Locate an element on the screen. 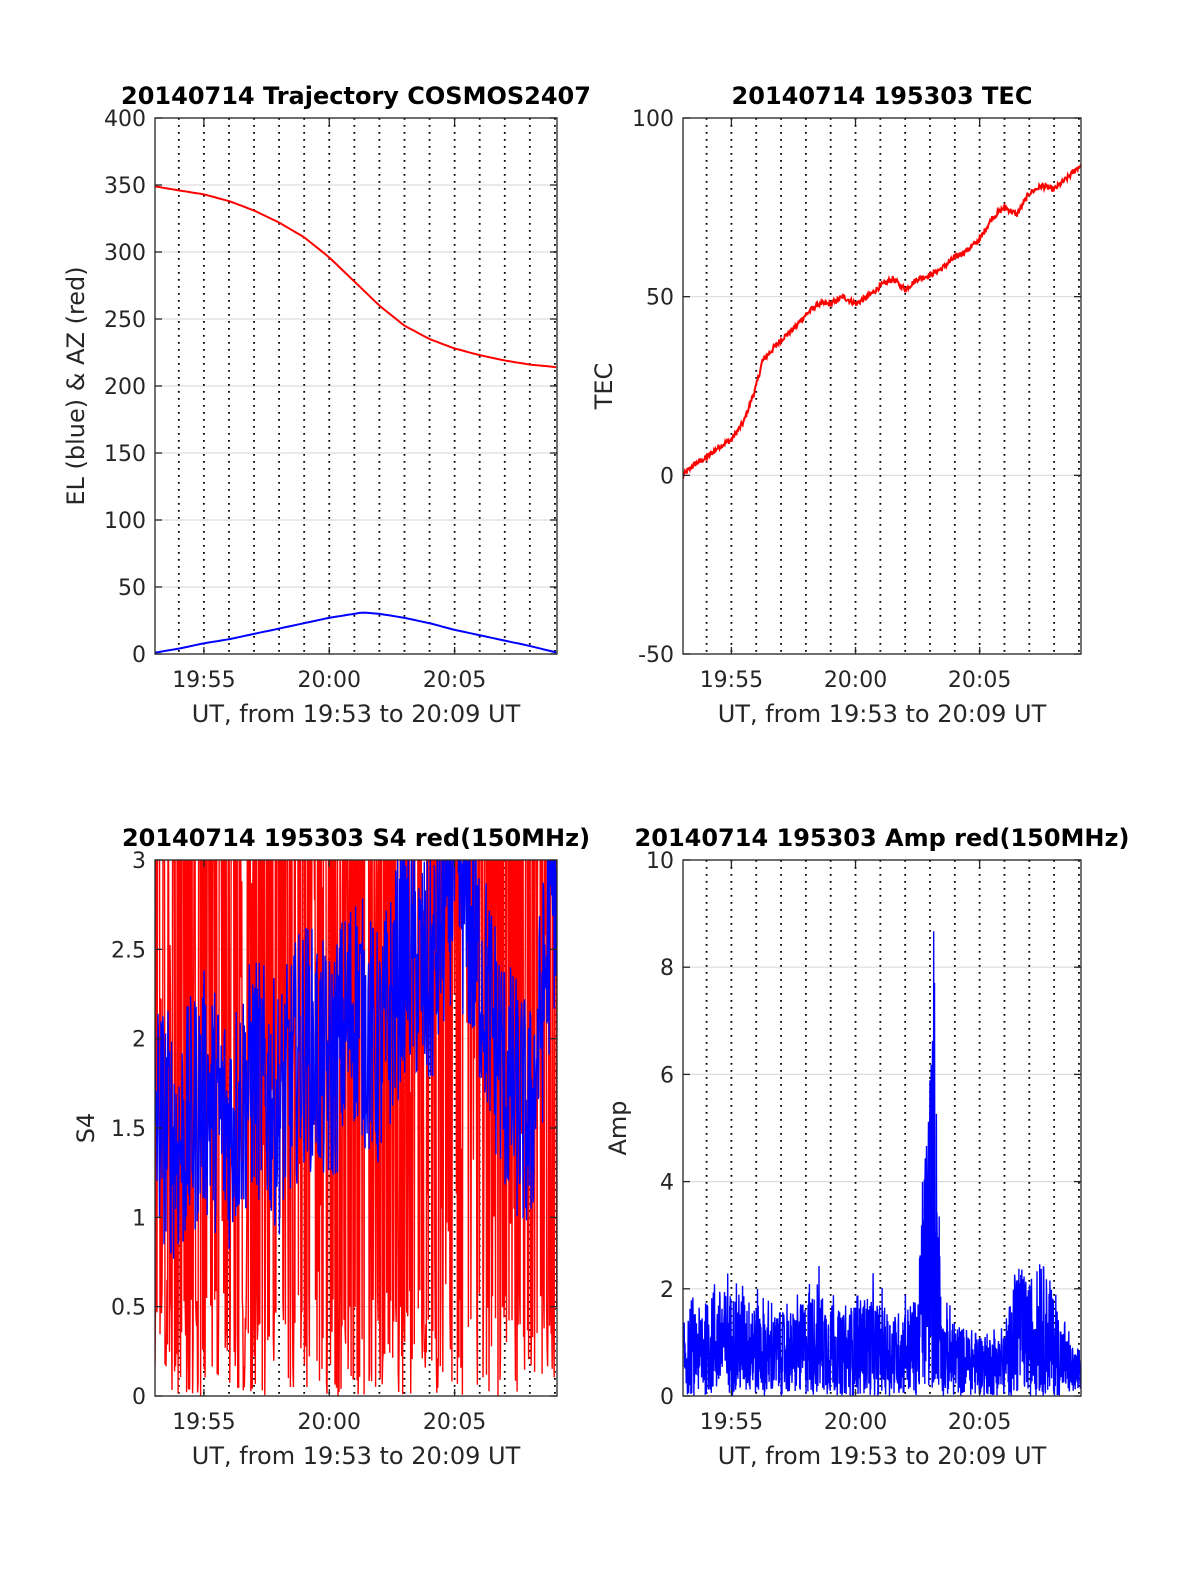 The height and width of the screenshot is (1575, 1200). y-tick-label: 350 is located at coordinates (125, 186).